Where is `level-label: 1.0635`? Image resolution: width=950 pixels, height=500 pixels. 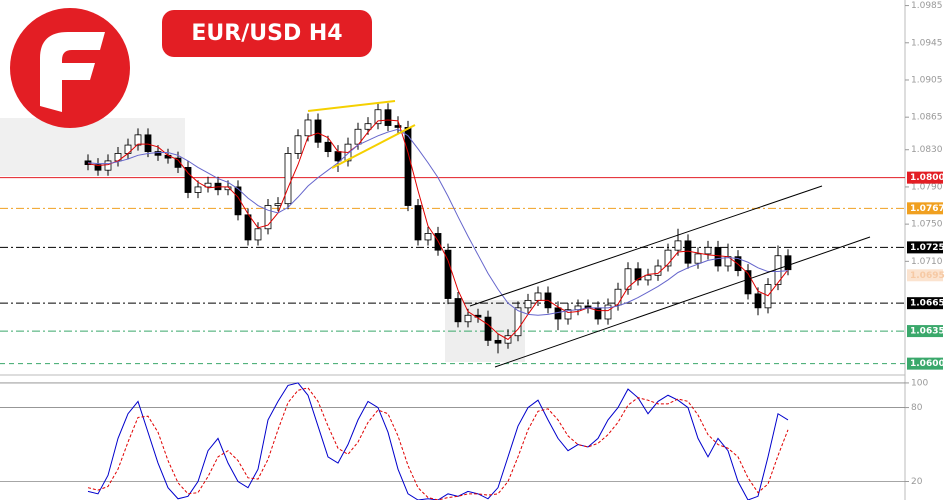
level-label: 1.0635 is located at coordinates (927, 332).